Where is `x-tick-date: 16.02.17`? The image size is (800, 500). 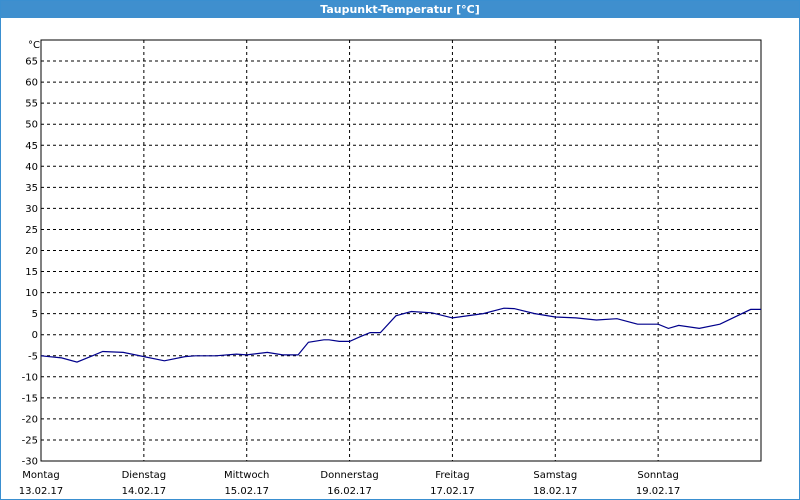
x-tick-date: 16.02.17 is located at coordinates (349, 491).